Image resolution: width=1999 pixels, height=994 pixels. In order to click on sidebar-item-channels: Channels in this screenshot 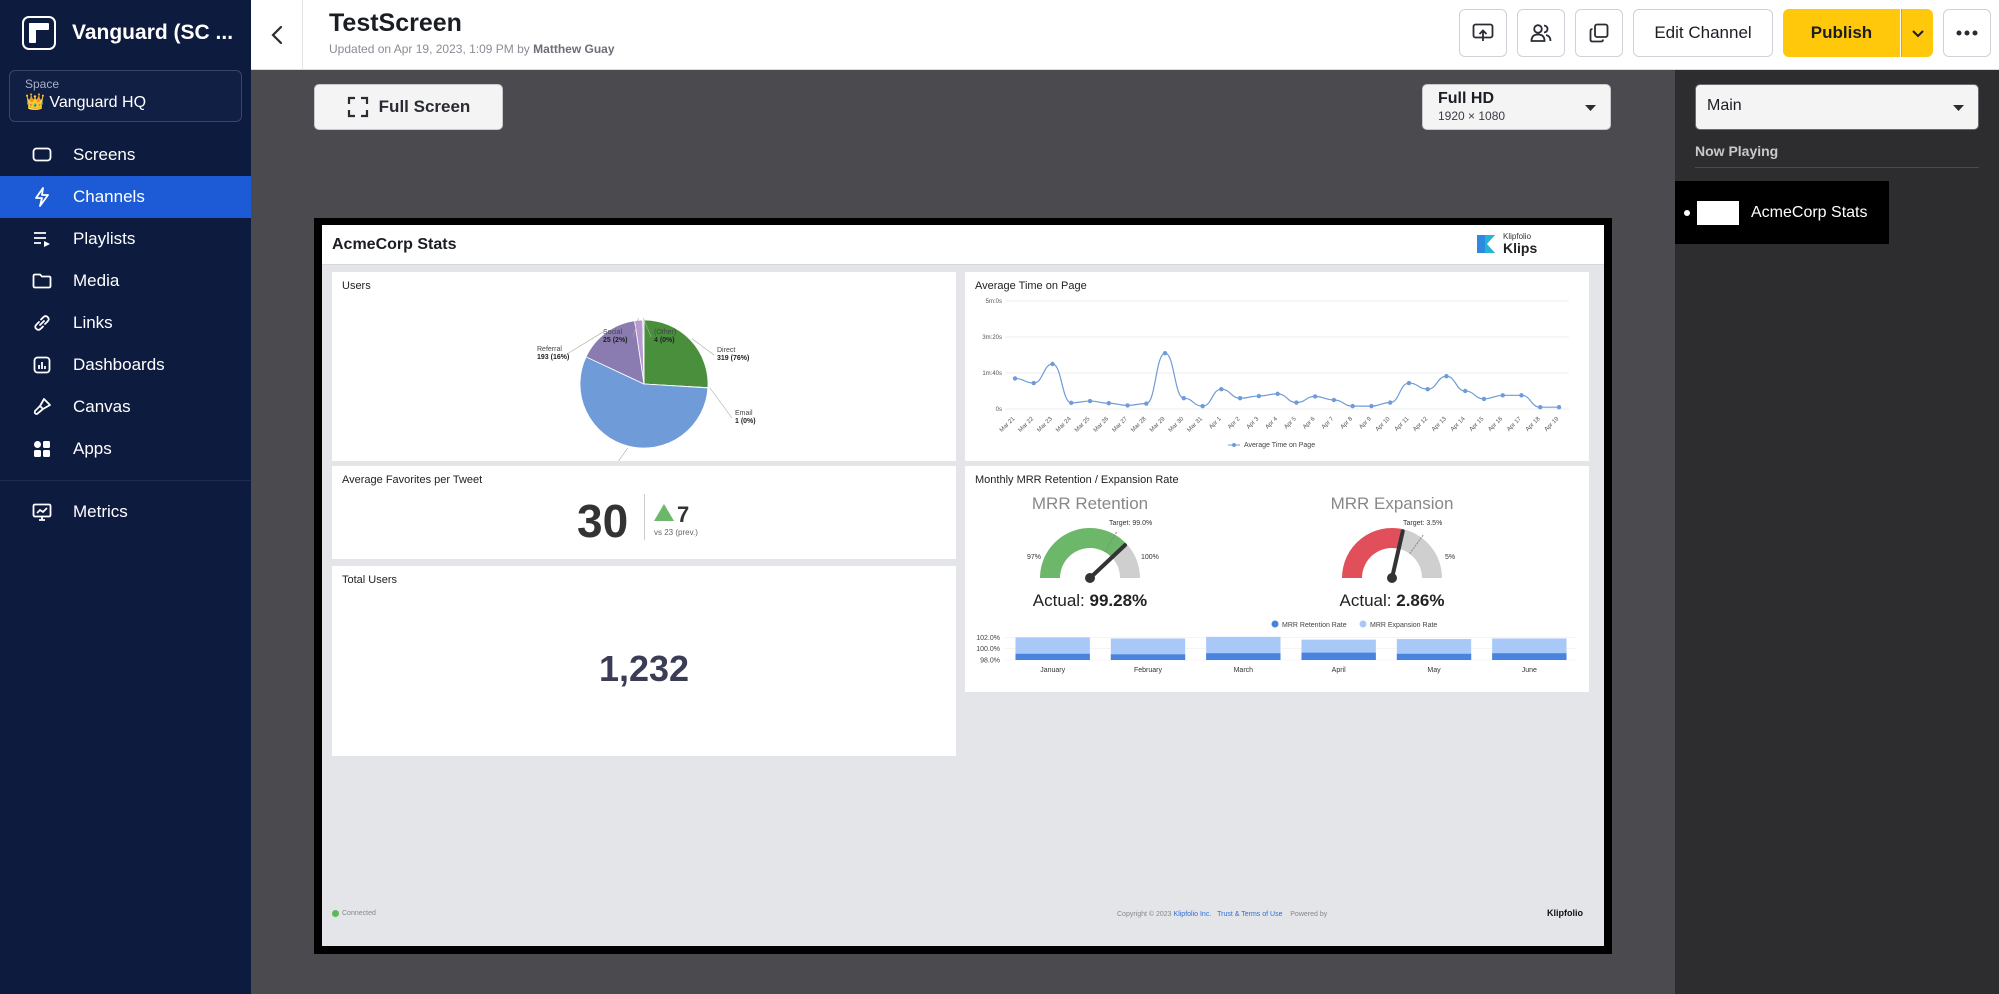, I will do `click(125, 197)`.